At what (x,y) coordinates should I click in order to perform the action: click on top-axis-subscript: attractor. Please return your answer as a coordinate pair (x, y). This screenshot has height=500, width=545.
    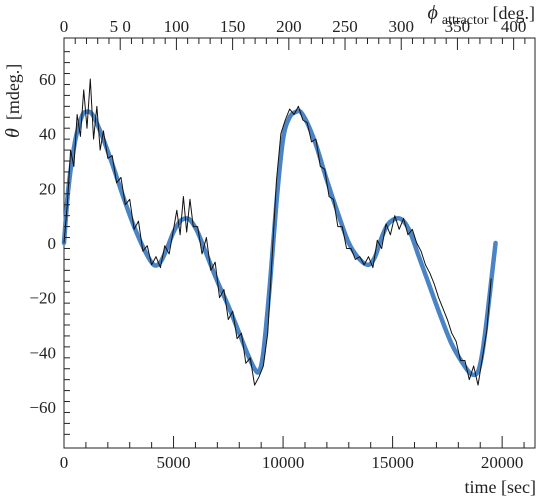
    Looking at the image, I should click on (465, 20).